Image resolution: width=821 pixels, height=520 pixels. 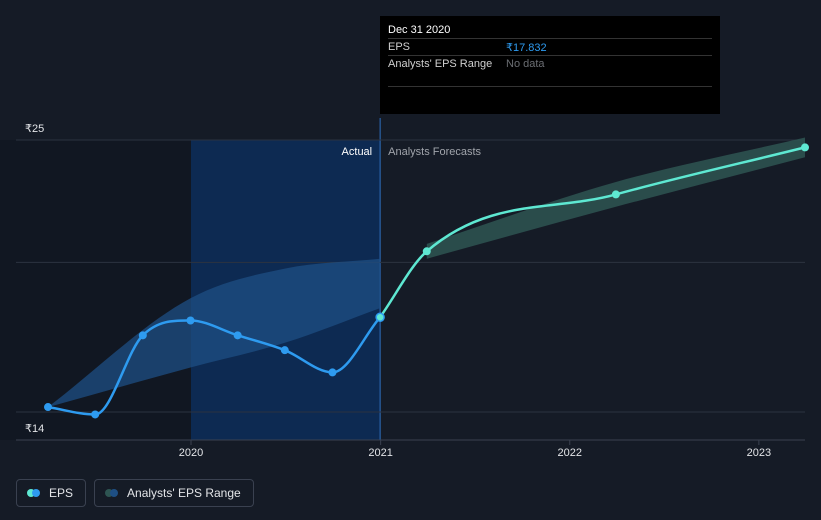 What do you see at coordinates (357, 152) in the screenshot?
I see `actual-region-label: Actual` at bounding box center [357, 152].